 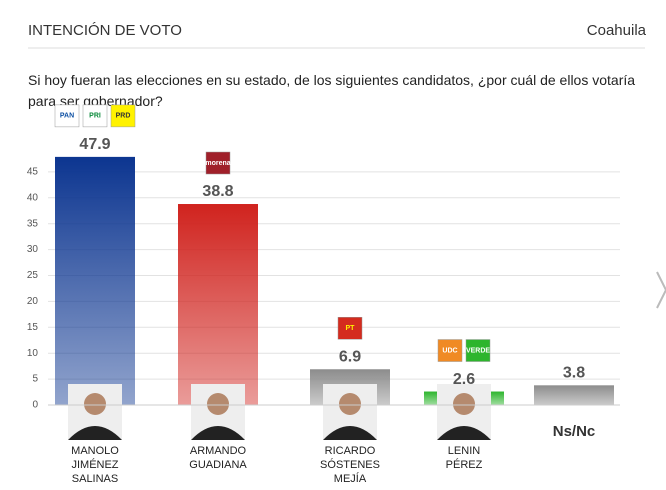 I want to click on y-tick-label: 20, so click(x=33, y=301).